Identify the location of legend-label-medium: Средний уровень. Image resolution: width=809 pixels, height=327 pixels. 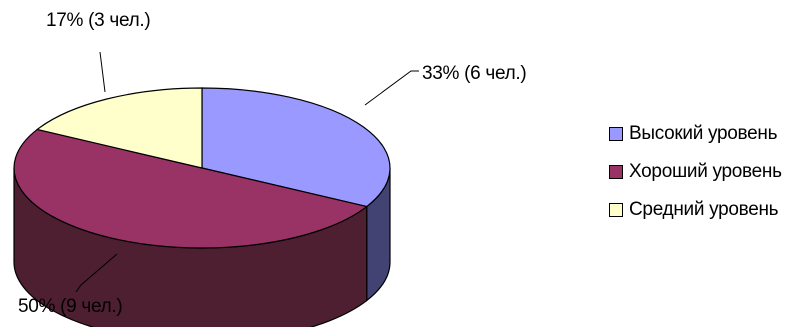
(704, 209).